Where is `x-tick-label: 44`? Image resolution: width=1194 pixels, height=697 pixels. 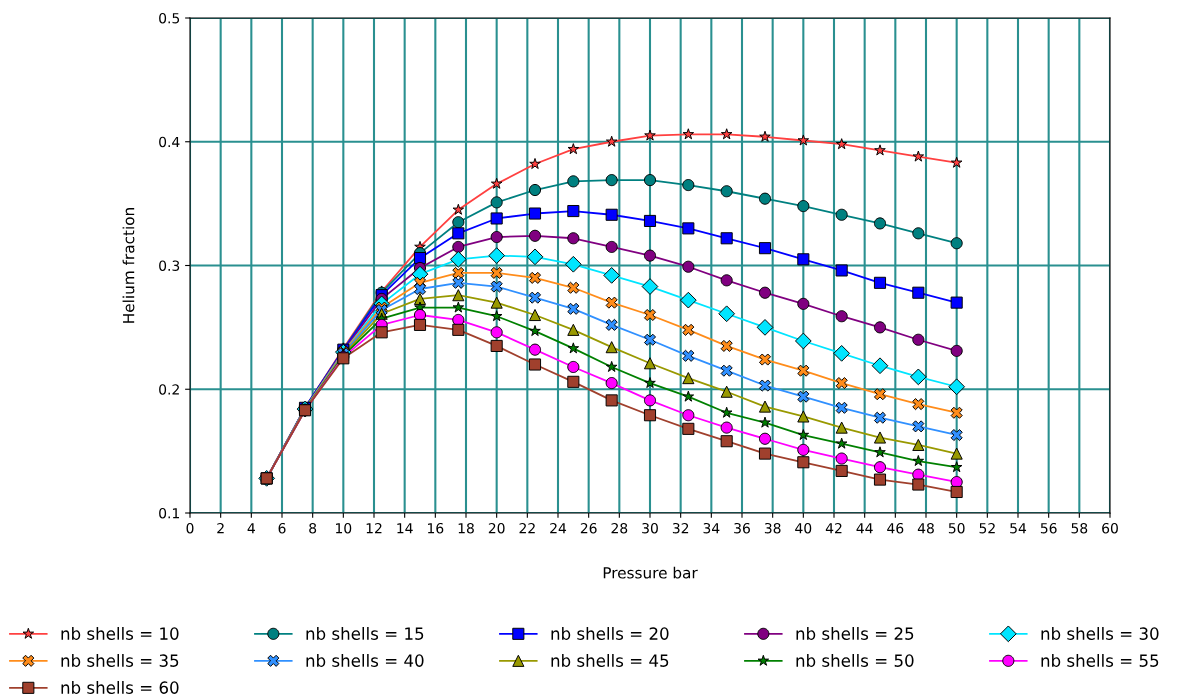
x-tick-label: 44 is located at coordinates (864, 528).